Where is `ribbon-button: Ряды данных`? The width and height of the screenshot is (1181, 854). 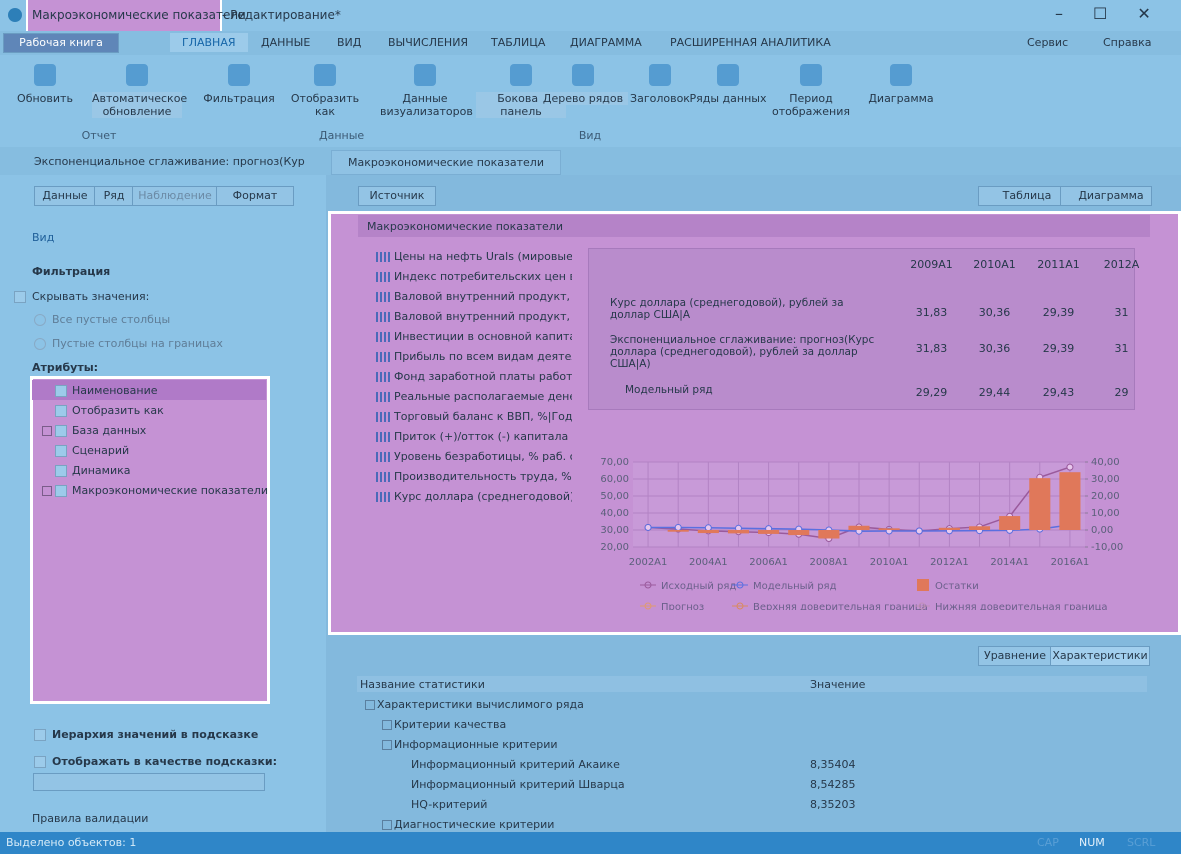 ribbon-button: Ряды данных is located at coordinates (728, 98).